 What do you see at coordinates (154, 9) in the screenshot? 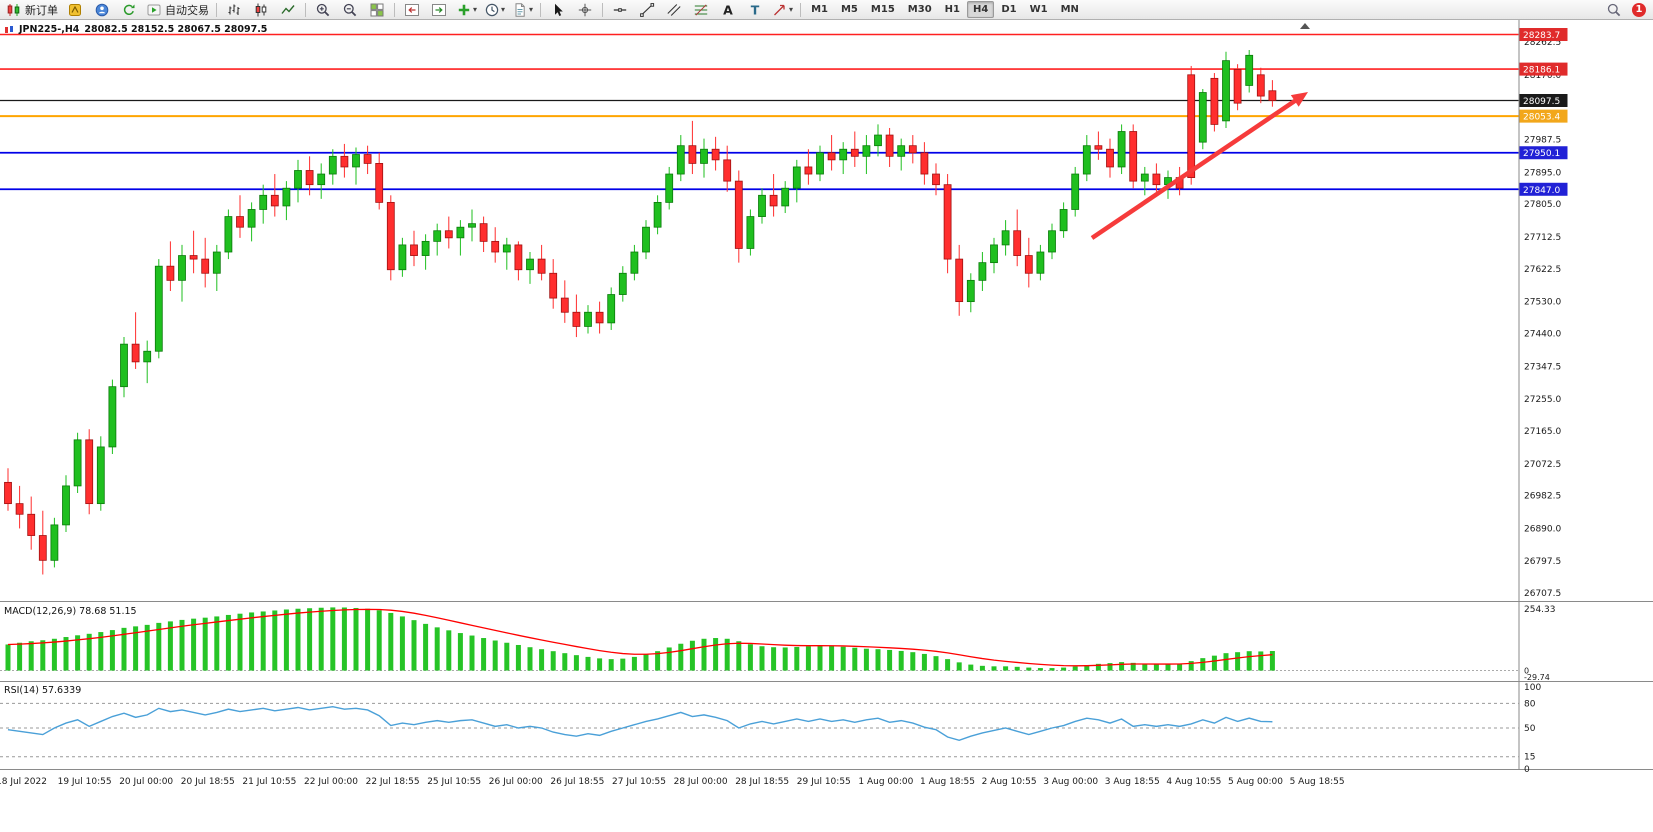
I see `auto-trading-icon` at bounding box center [154, 9].